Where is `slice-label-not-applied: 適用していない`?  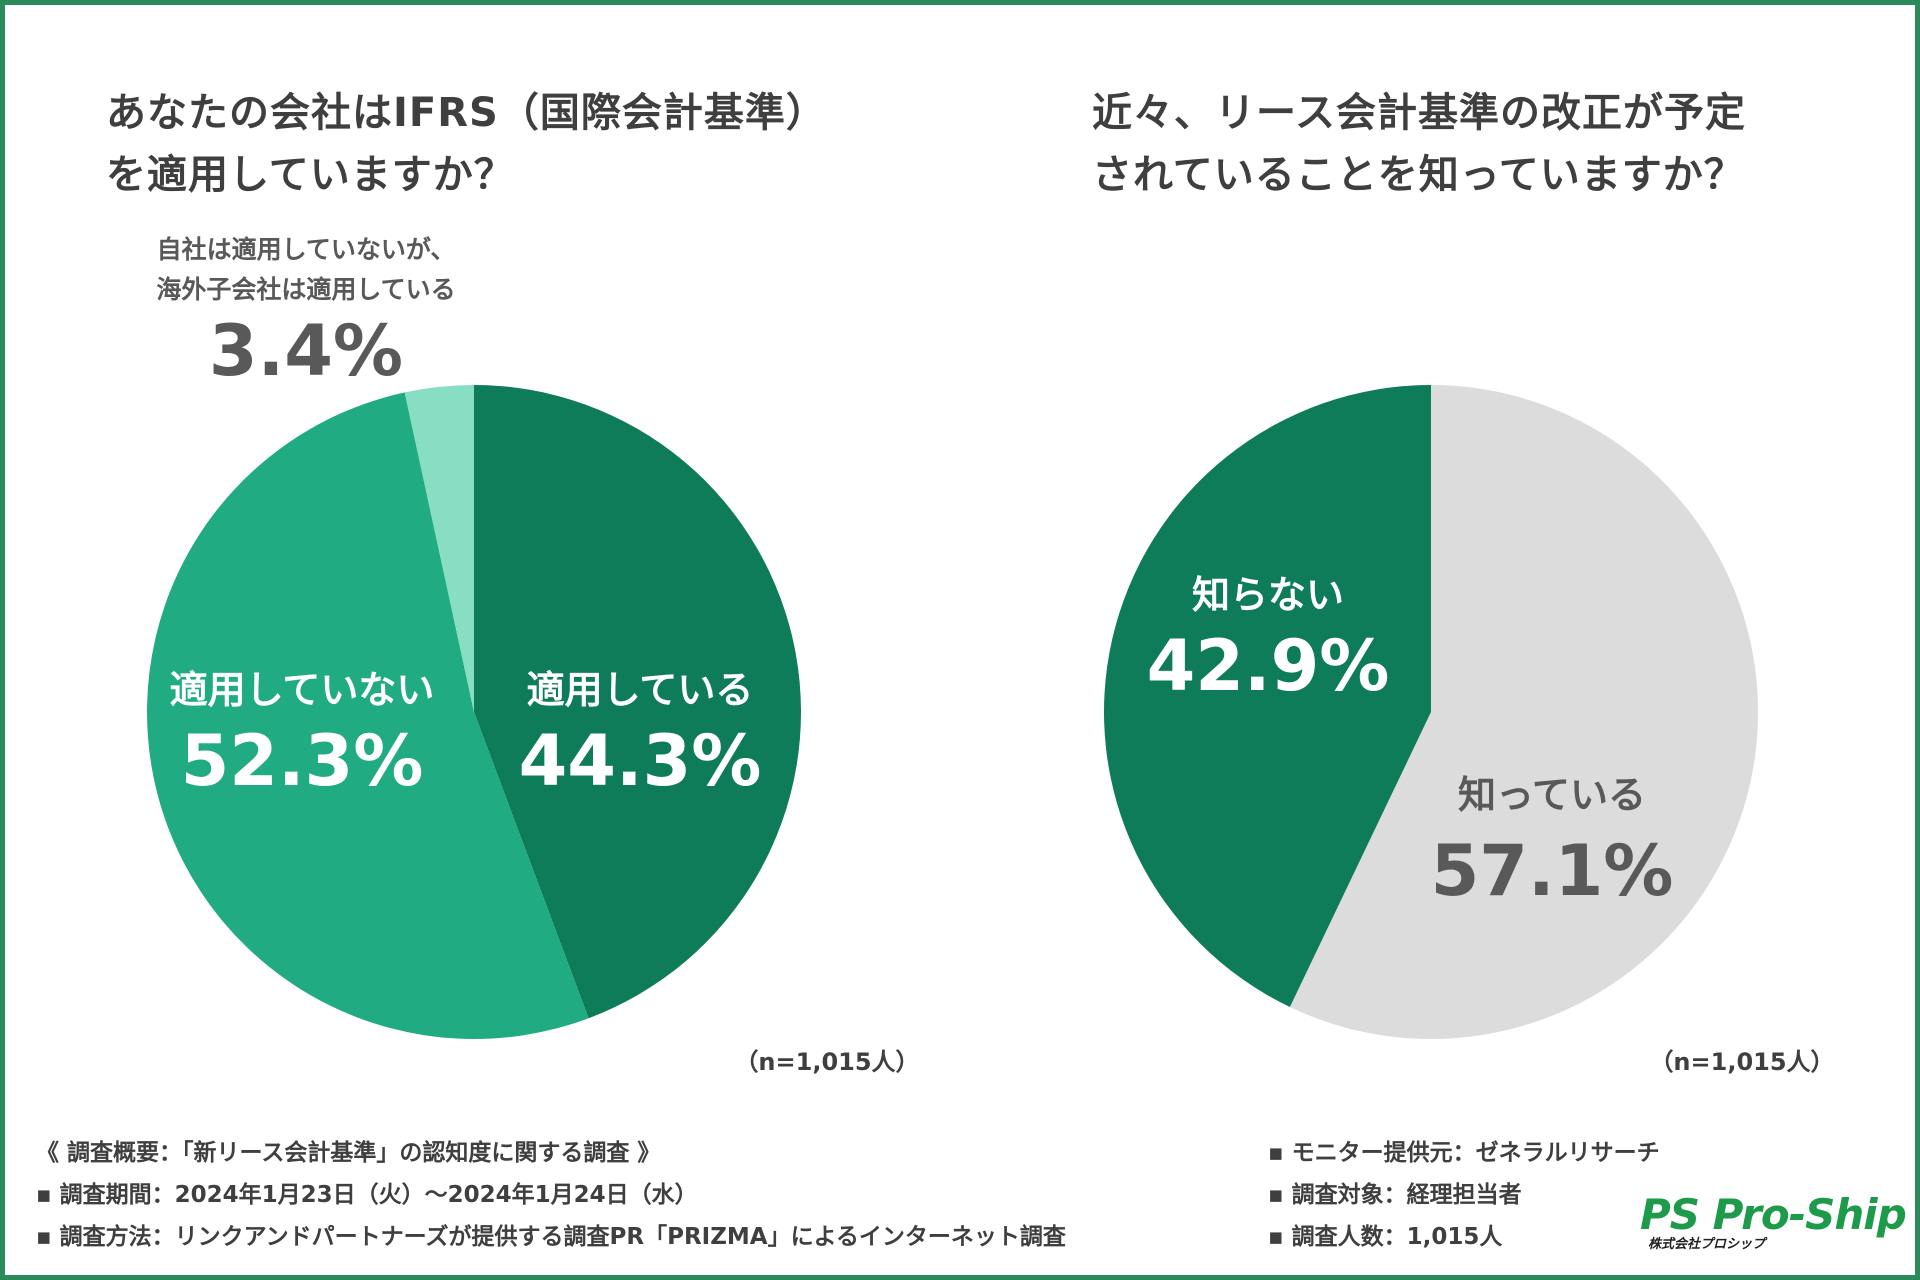 slice-label-not-applied: 適用していない is located at coordinates (302, 690).